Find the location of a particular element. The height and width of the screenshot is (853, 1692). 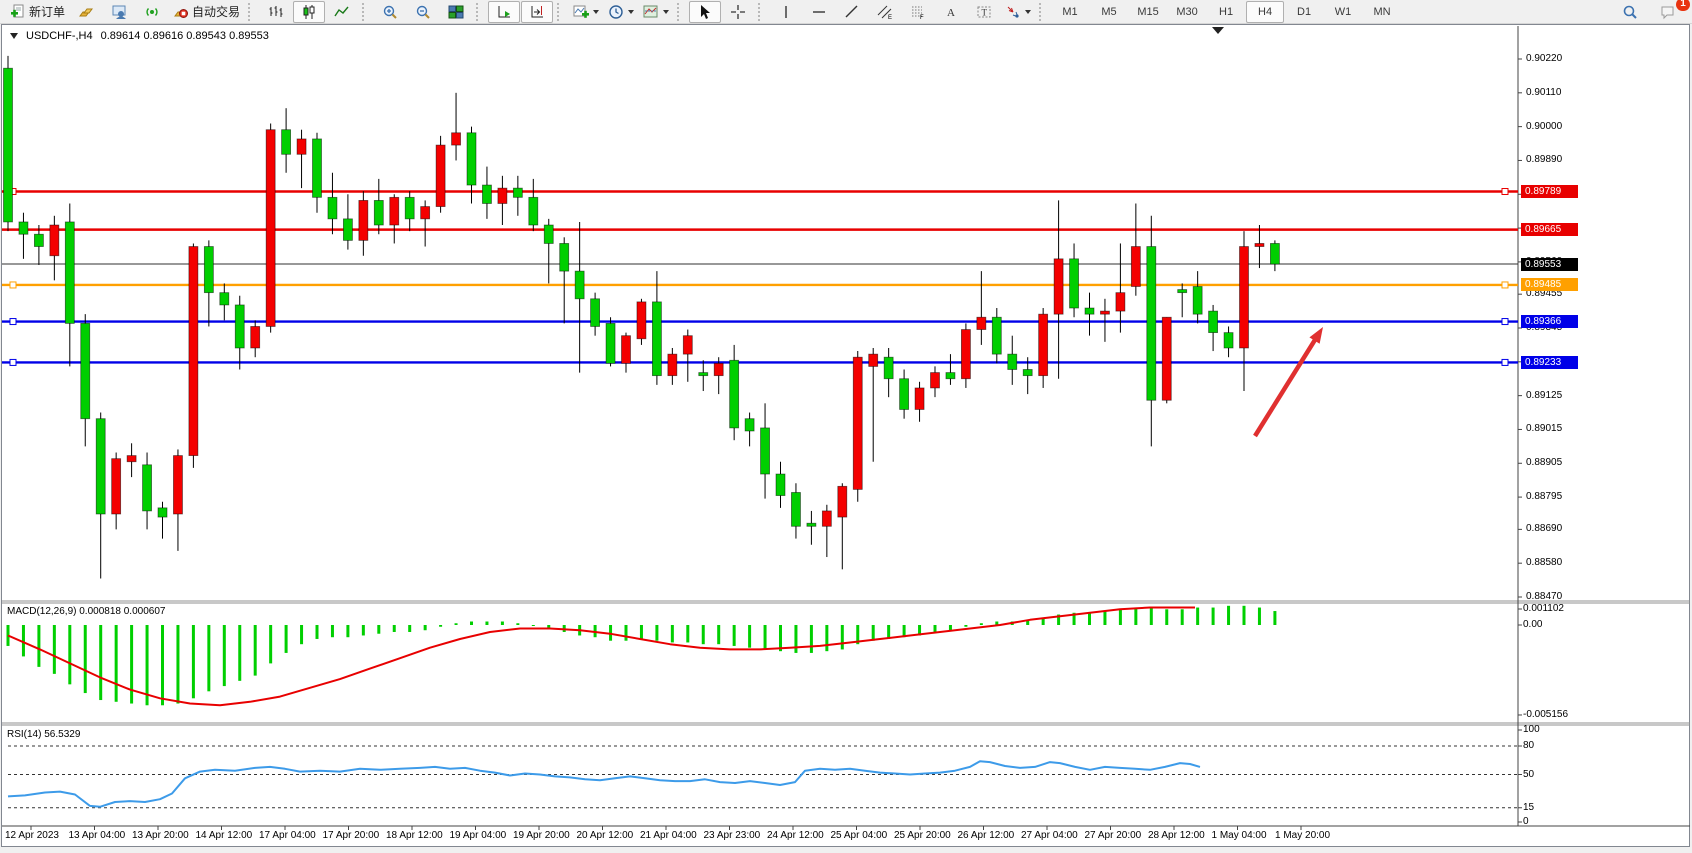

trendline-button is located at coordinates (852, 12).